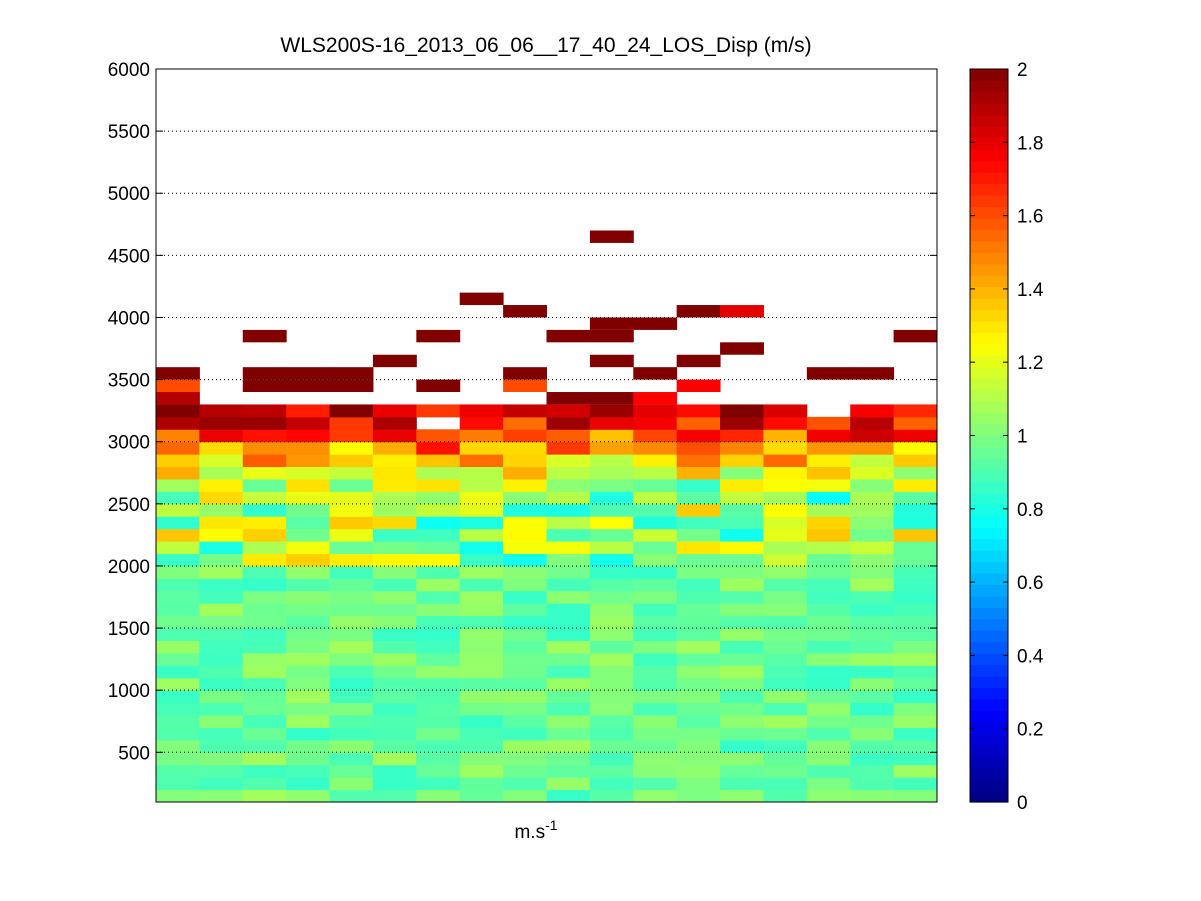 Image resolution: width=1201 pixels, height=901 pixels. What do you see at coordinates (129, 318) in the screenshot?
I see `y-tick-label: 4000` at bounding box center [129, 318].